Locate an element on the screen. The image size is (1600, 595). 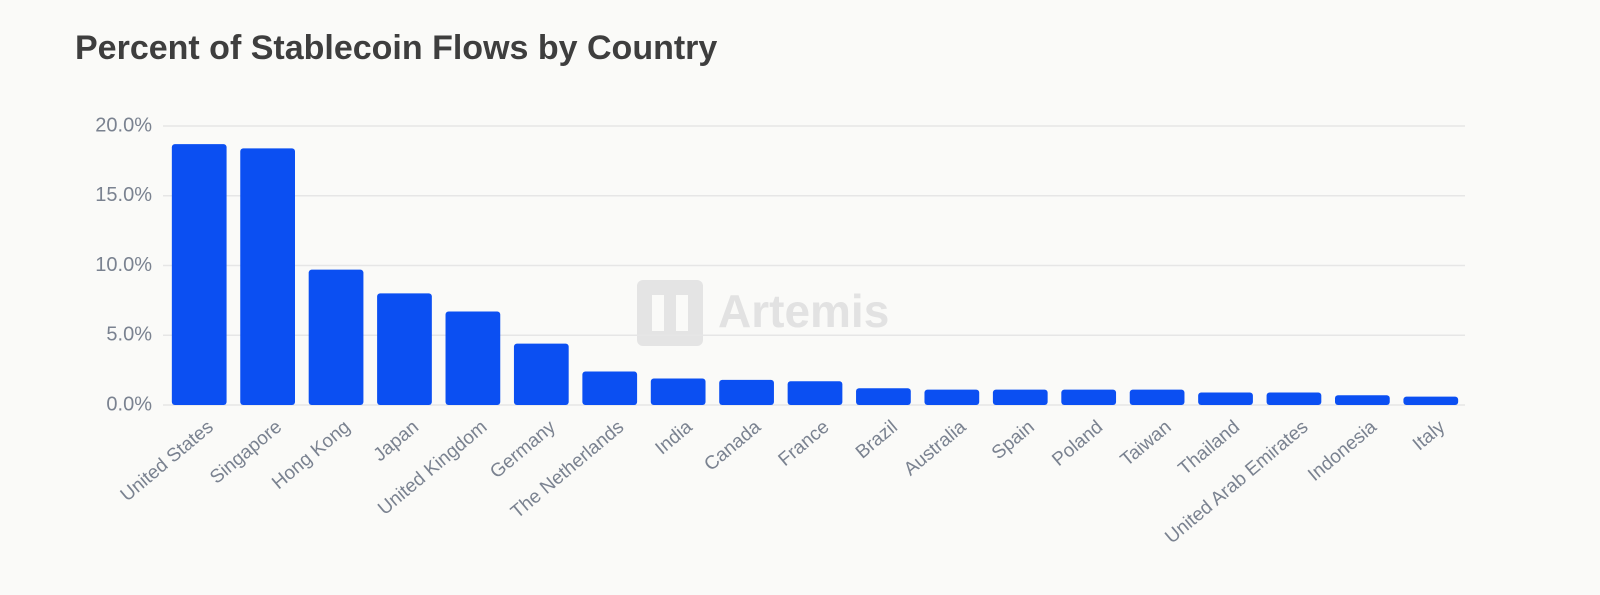
y-tick-label: 0.0% is located at coordinates (129, 404).